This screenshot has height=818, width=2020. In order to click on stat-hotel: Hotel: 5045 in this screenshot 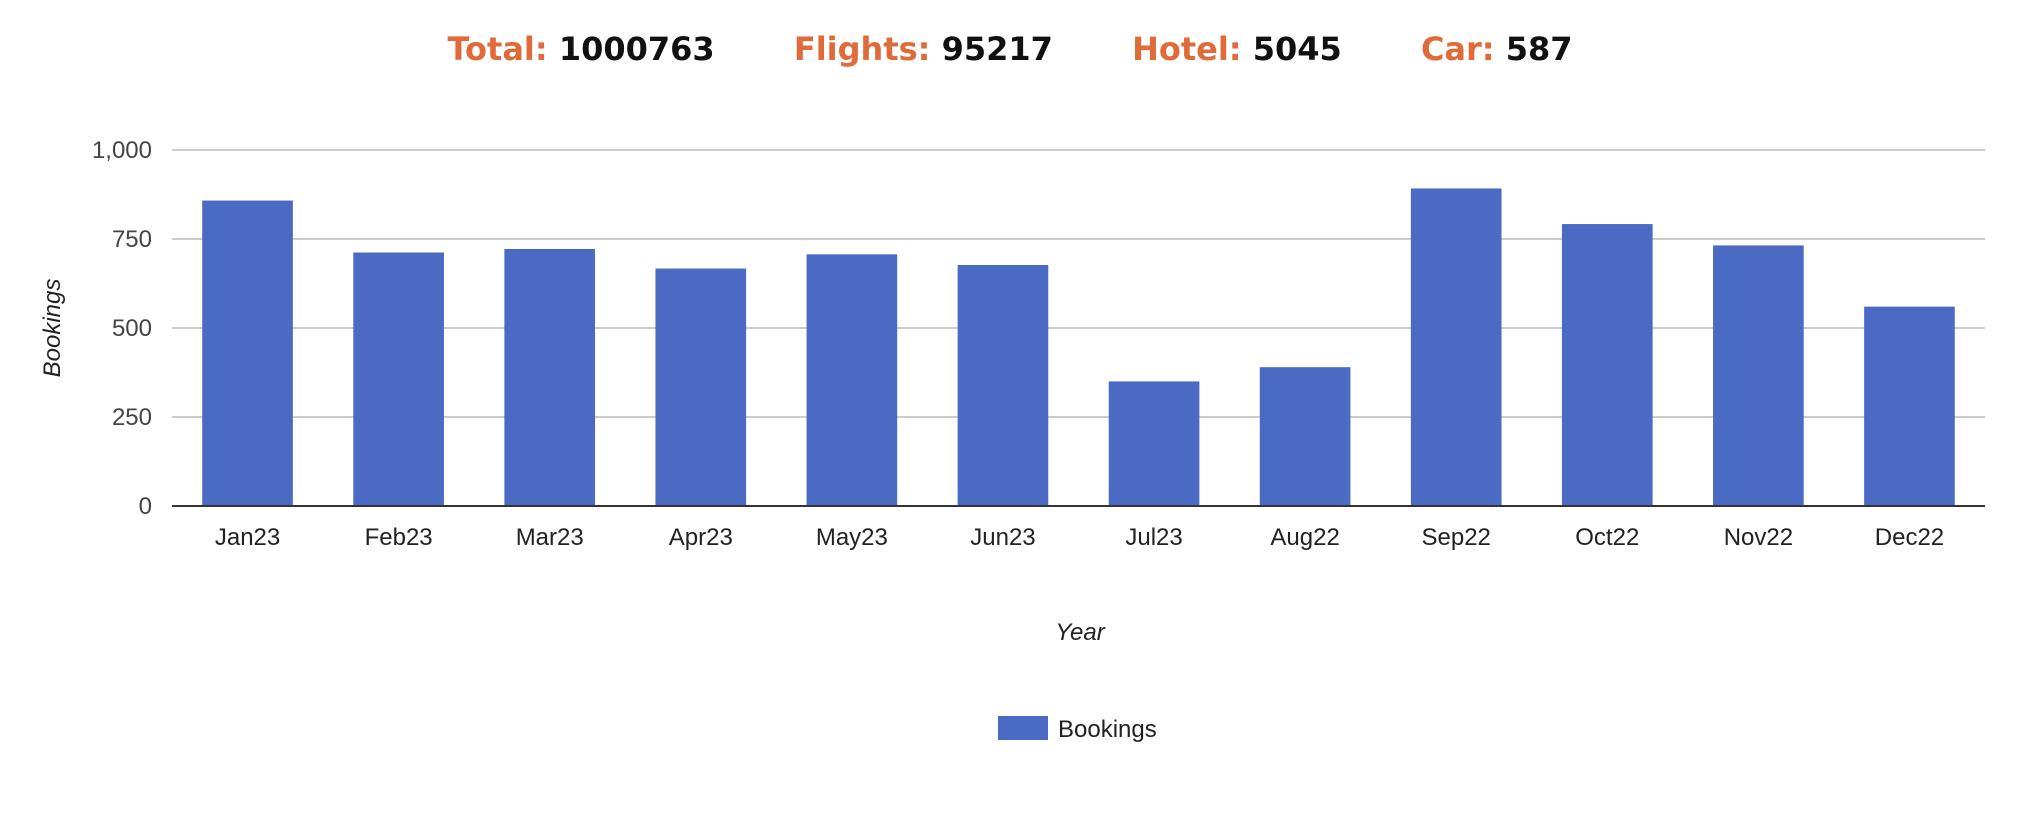, I will do `click(1237, 49)`.